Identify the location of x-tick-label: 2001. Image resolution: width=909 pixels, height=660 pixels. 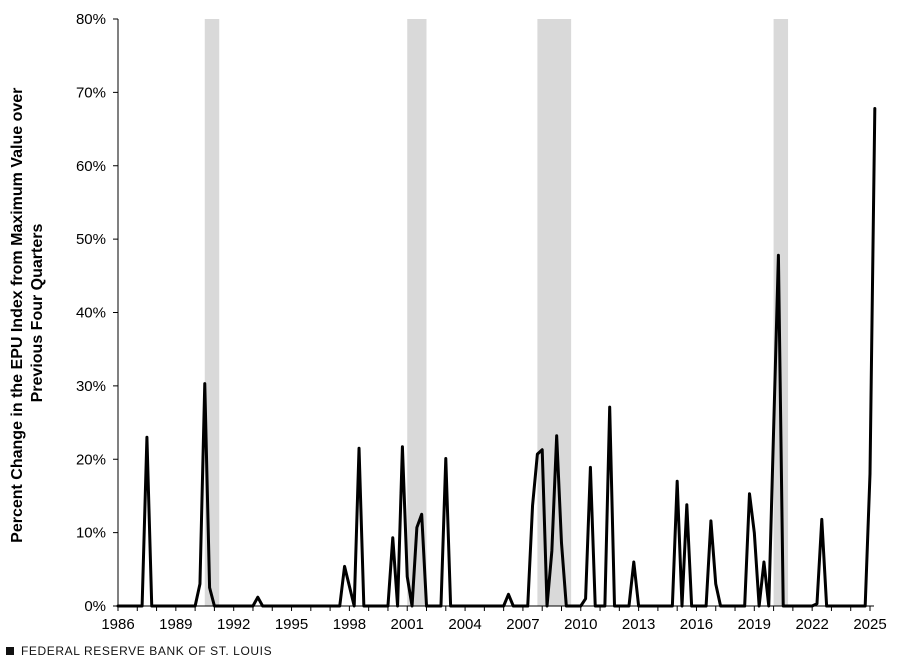
(407, 624).